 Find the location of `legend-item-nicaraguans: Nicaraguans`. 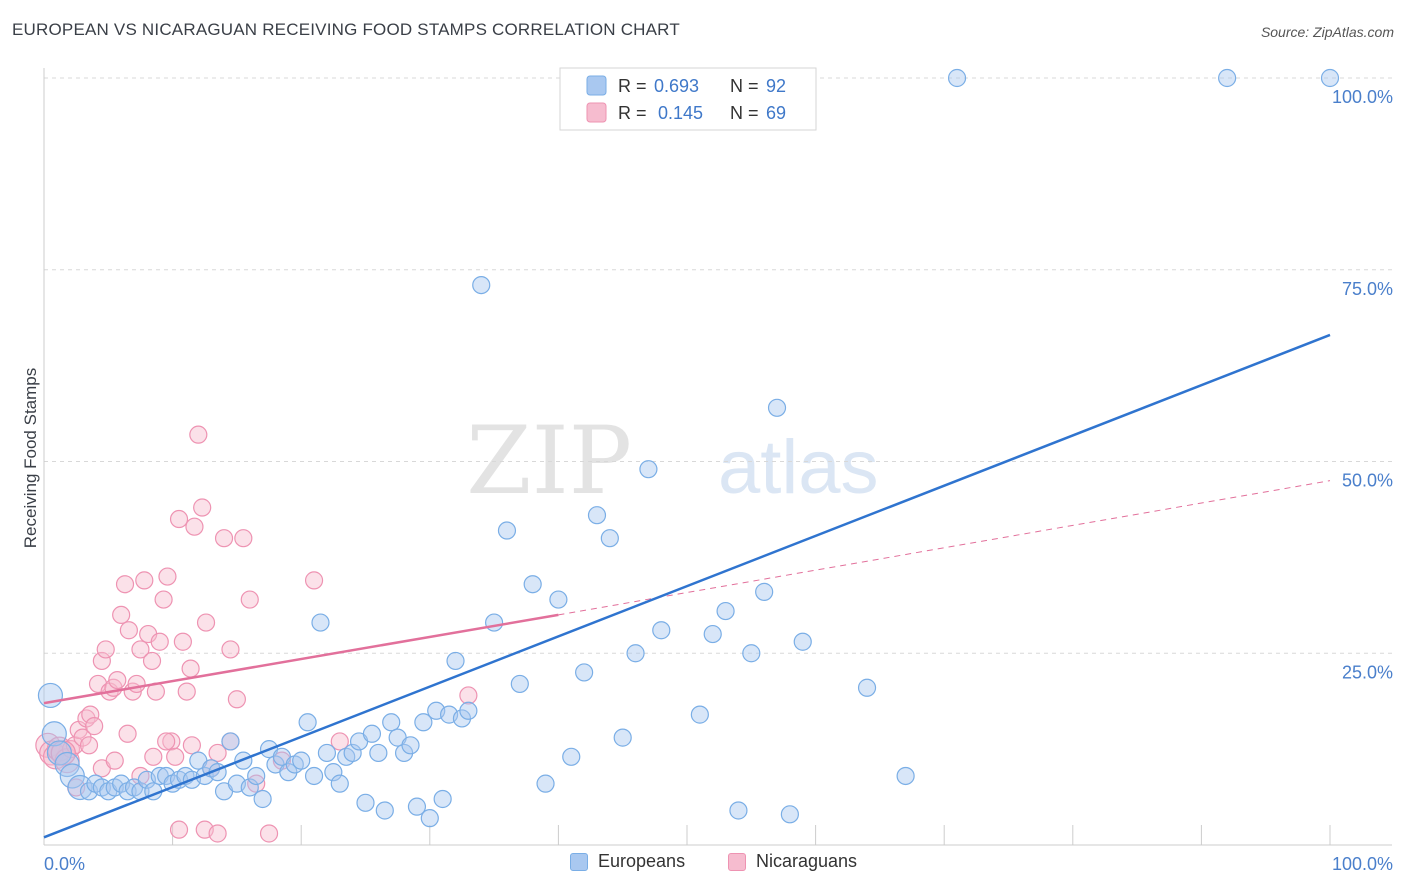

legend-item-nicaraguans: Nicaraguans is located at coordinates (792, 861).